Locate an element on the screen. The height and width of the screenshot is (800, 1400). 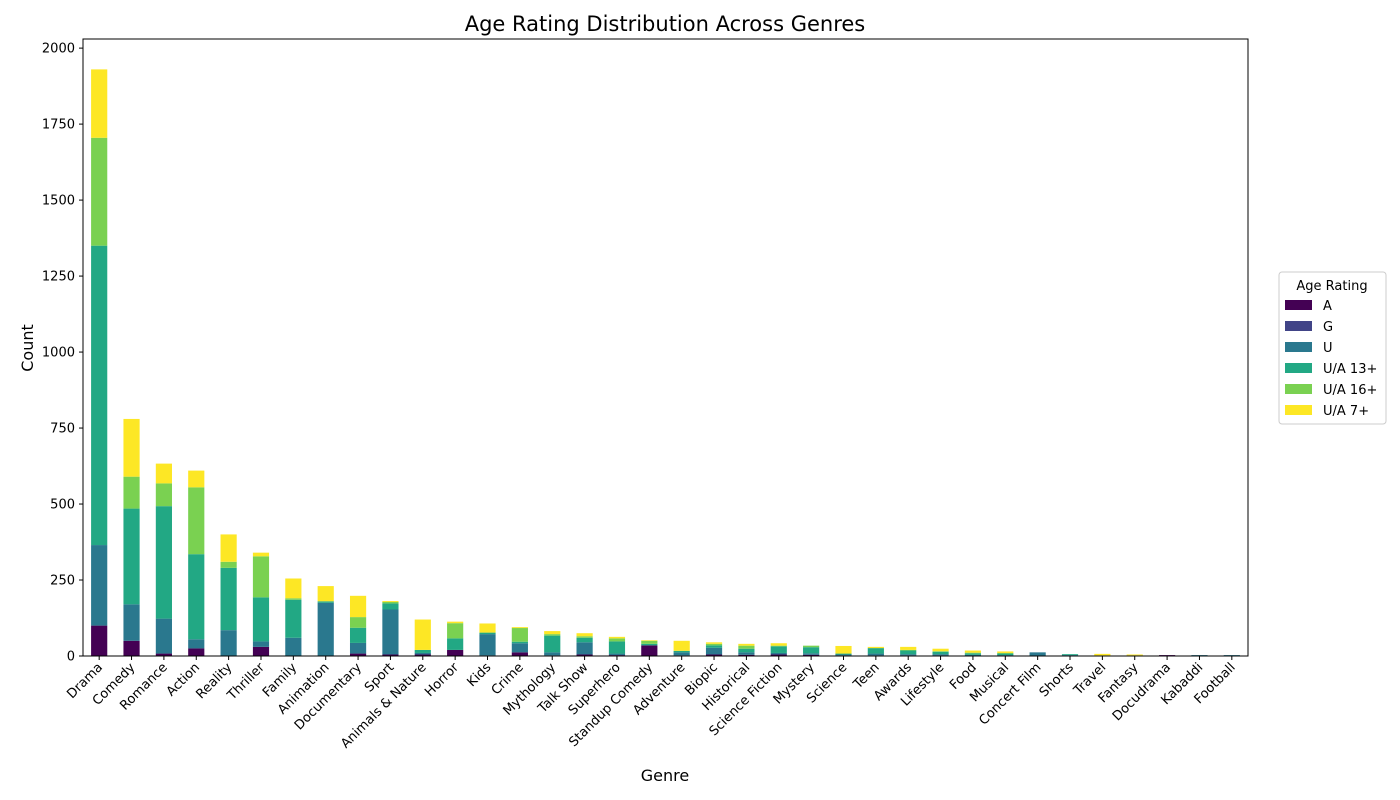
bar-action-u is located at coordinates (196, 644).